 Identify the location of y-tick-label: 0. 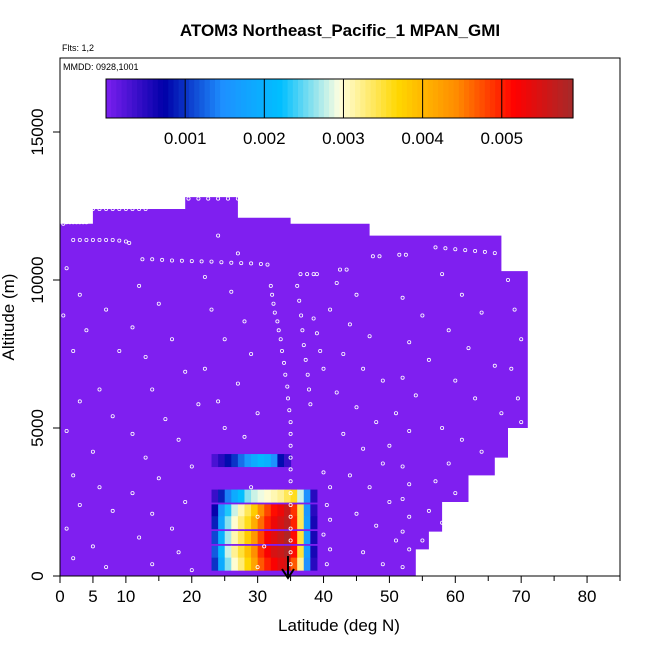
(37, 575).